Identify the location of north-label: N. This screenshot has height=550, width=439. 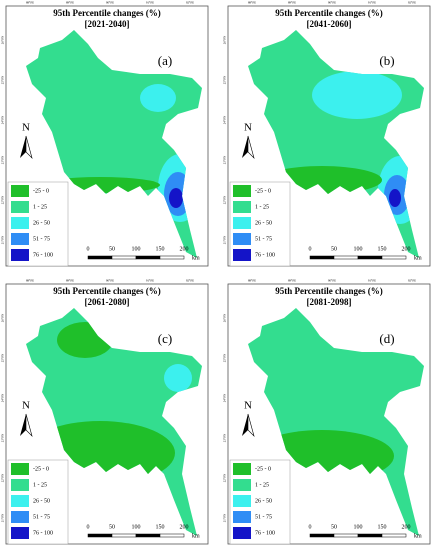
(26, 406).